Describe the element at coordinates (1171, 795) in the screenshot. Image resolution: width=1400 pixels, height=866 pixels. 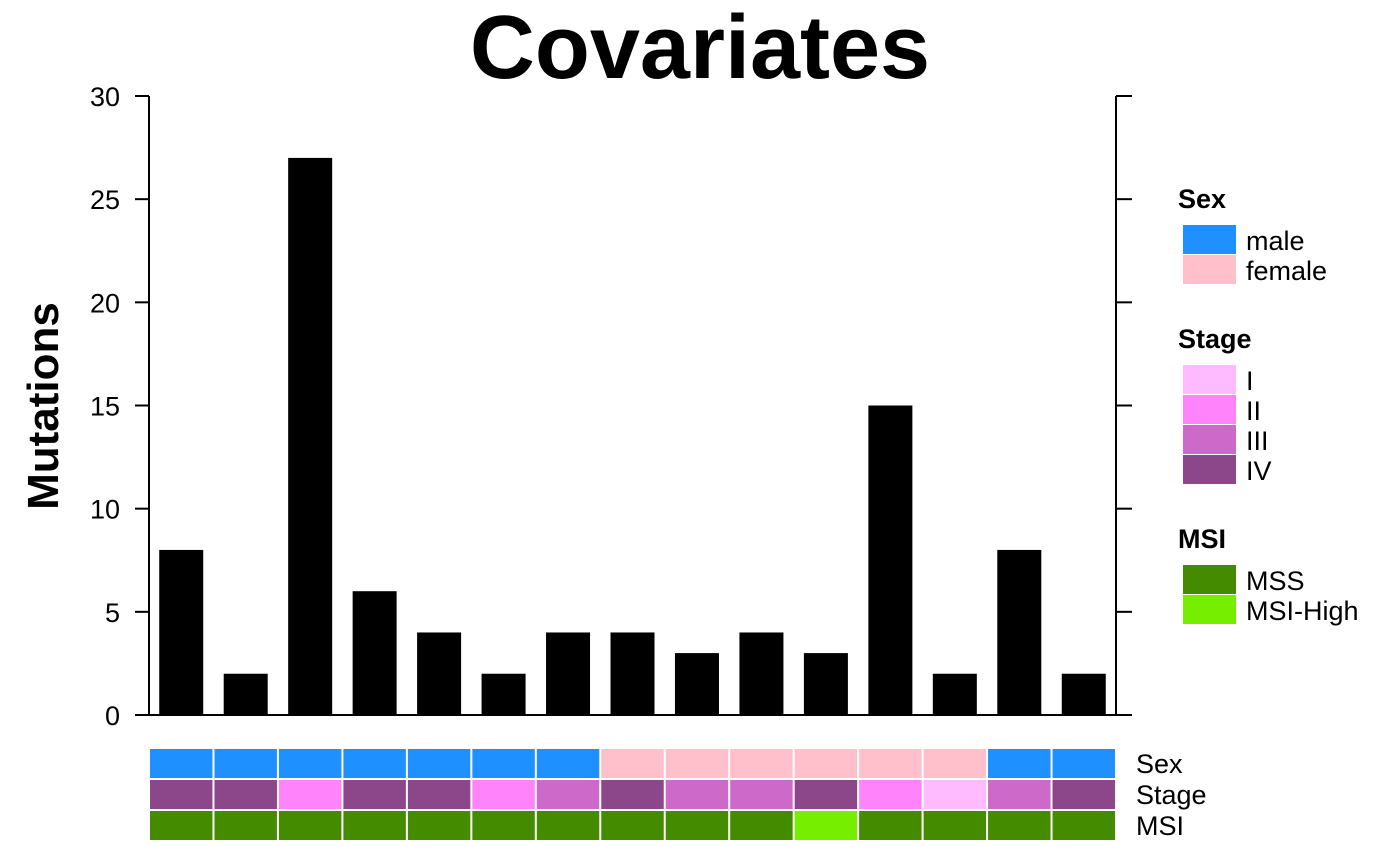
I see `covariate-row-label: Stage` at that location.